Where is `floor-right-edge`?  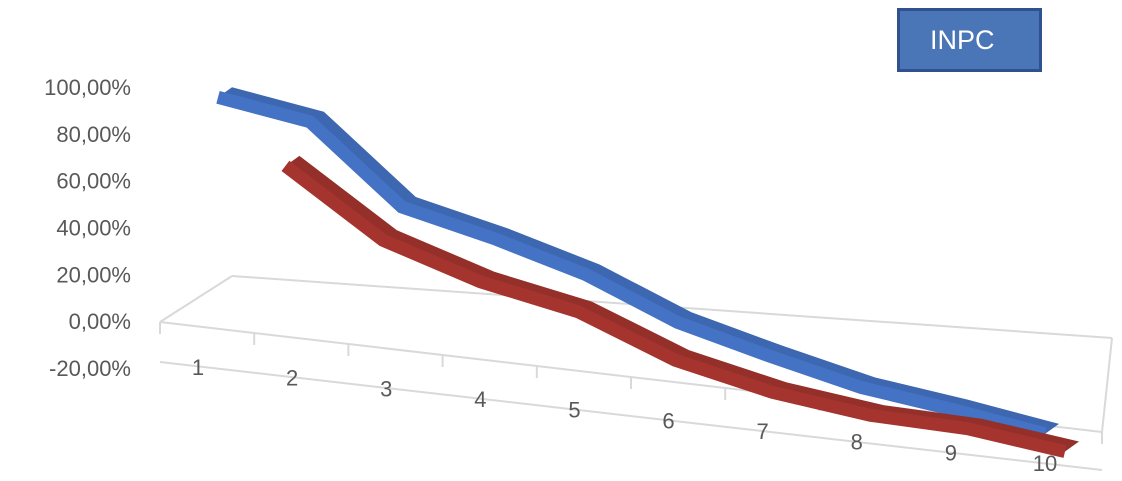
floor-right-edge is located at coordinates (1107, 385).